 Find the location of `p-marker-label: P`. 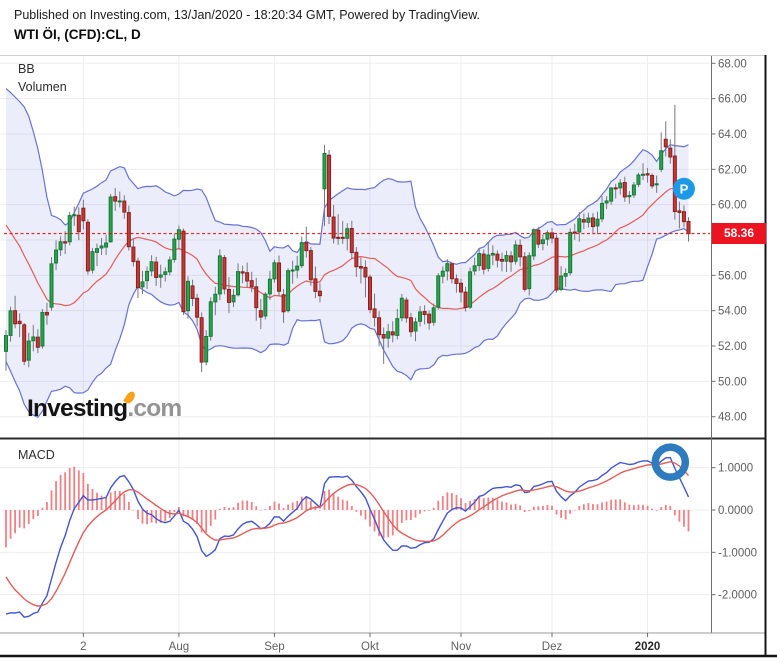

p-marker-label: P is located at coordinates (684, 188).